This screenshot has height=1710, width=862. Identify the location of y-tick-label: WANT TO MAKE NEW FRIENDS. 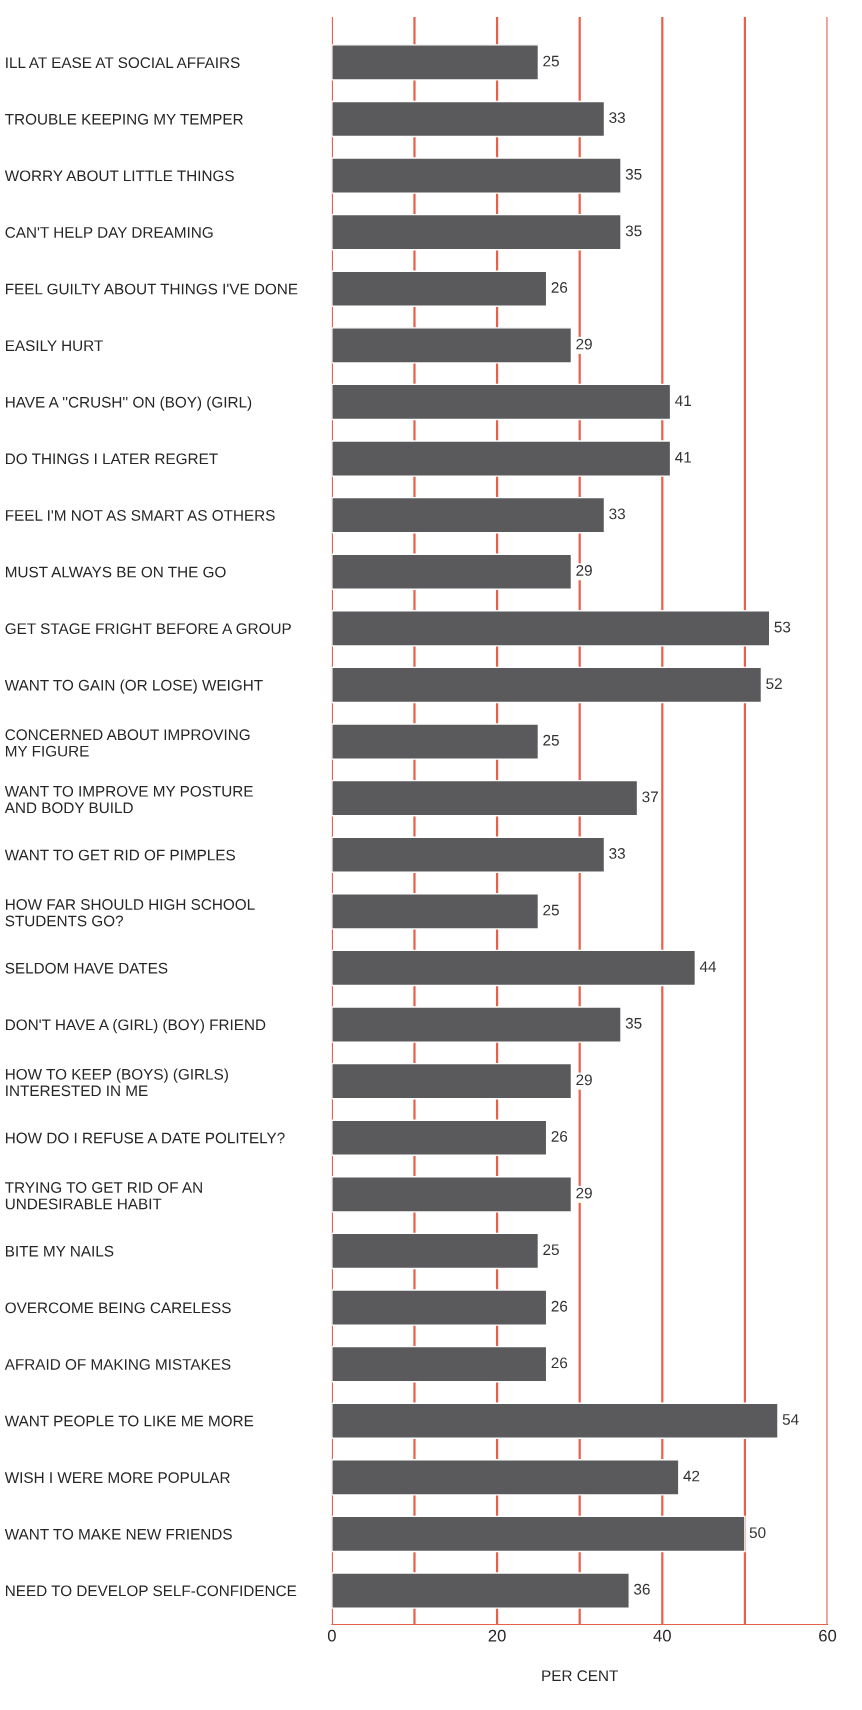
(118, 1534).